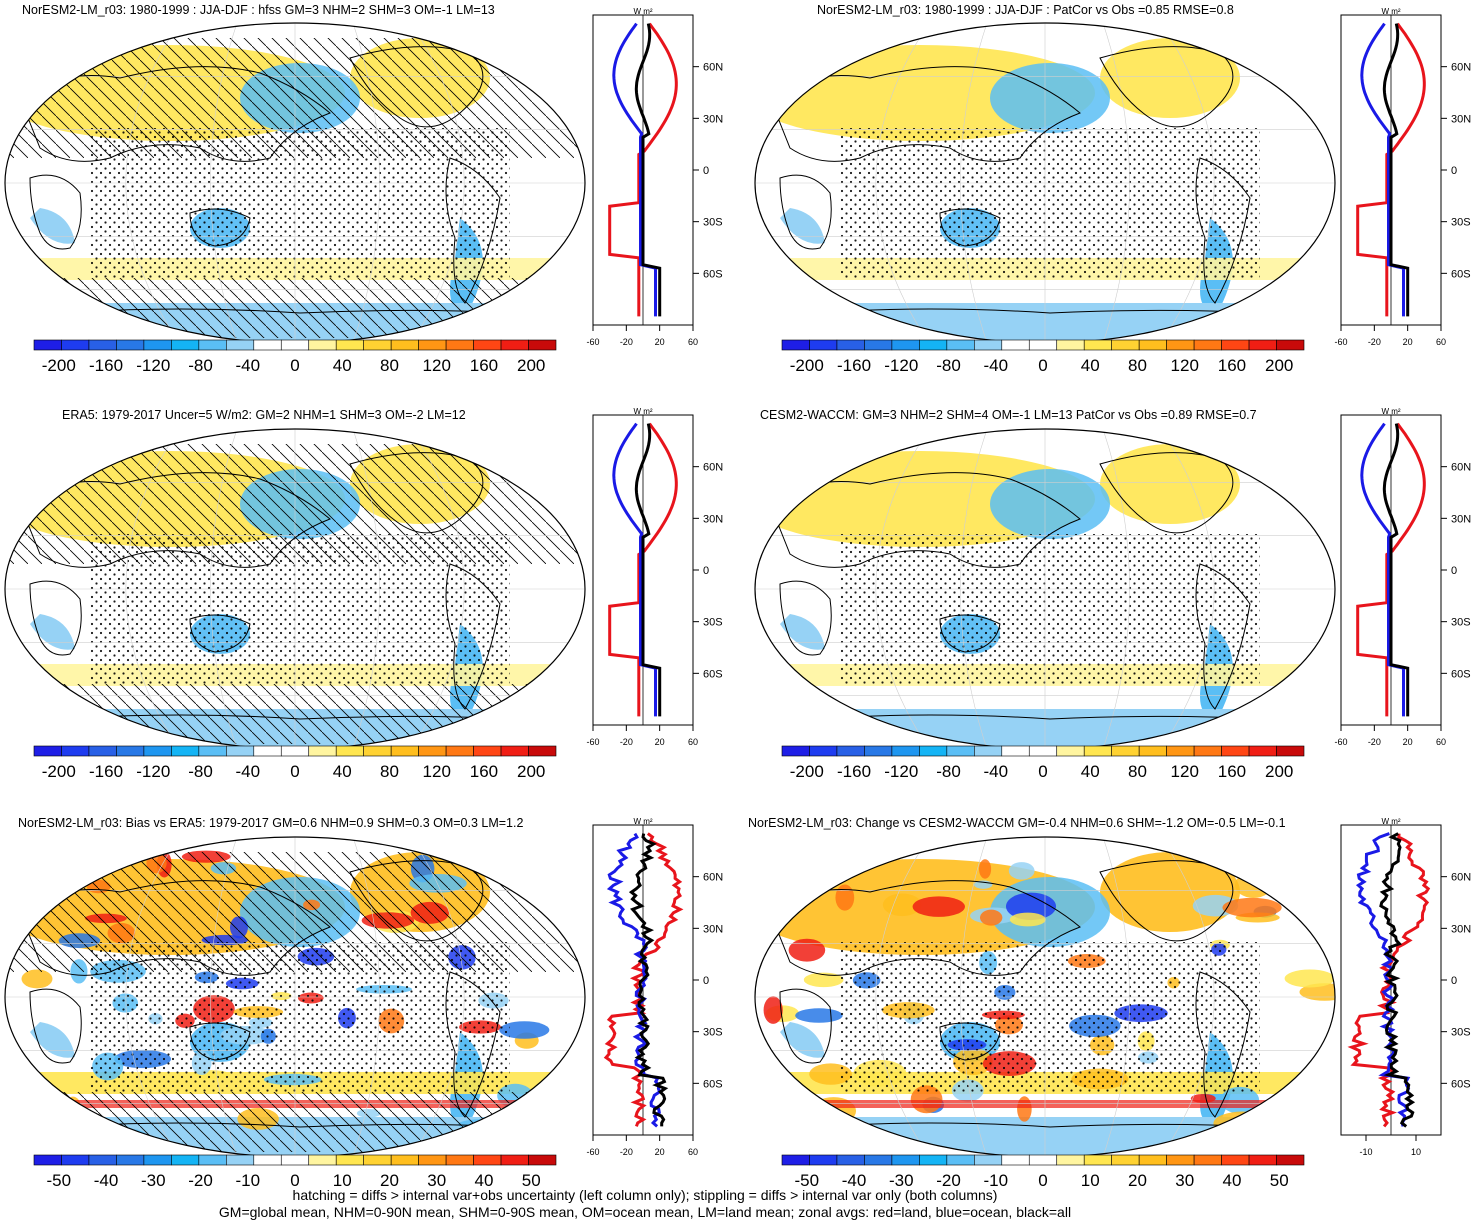 The width and height of the screenshot is (1483, 1221). Describe the element at coordinates (1050, 504) in the screenshot. I see `field-cool-band` at that location.